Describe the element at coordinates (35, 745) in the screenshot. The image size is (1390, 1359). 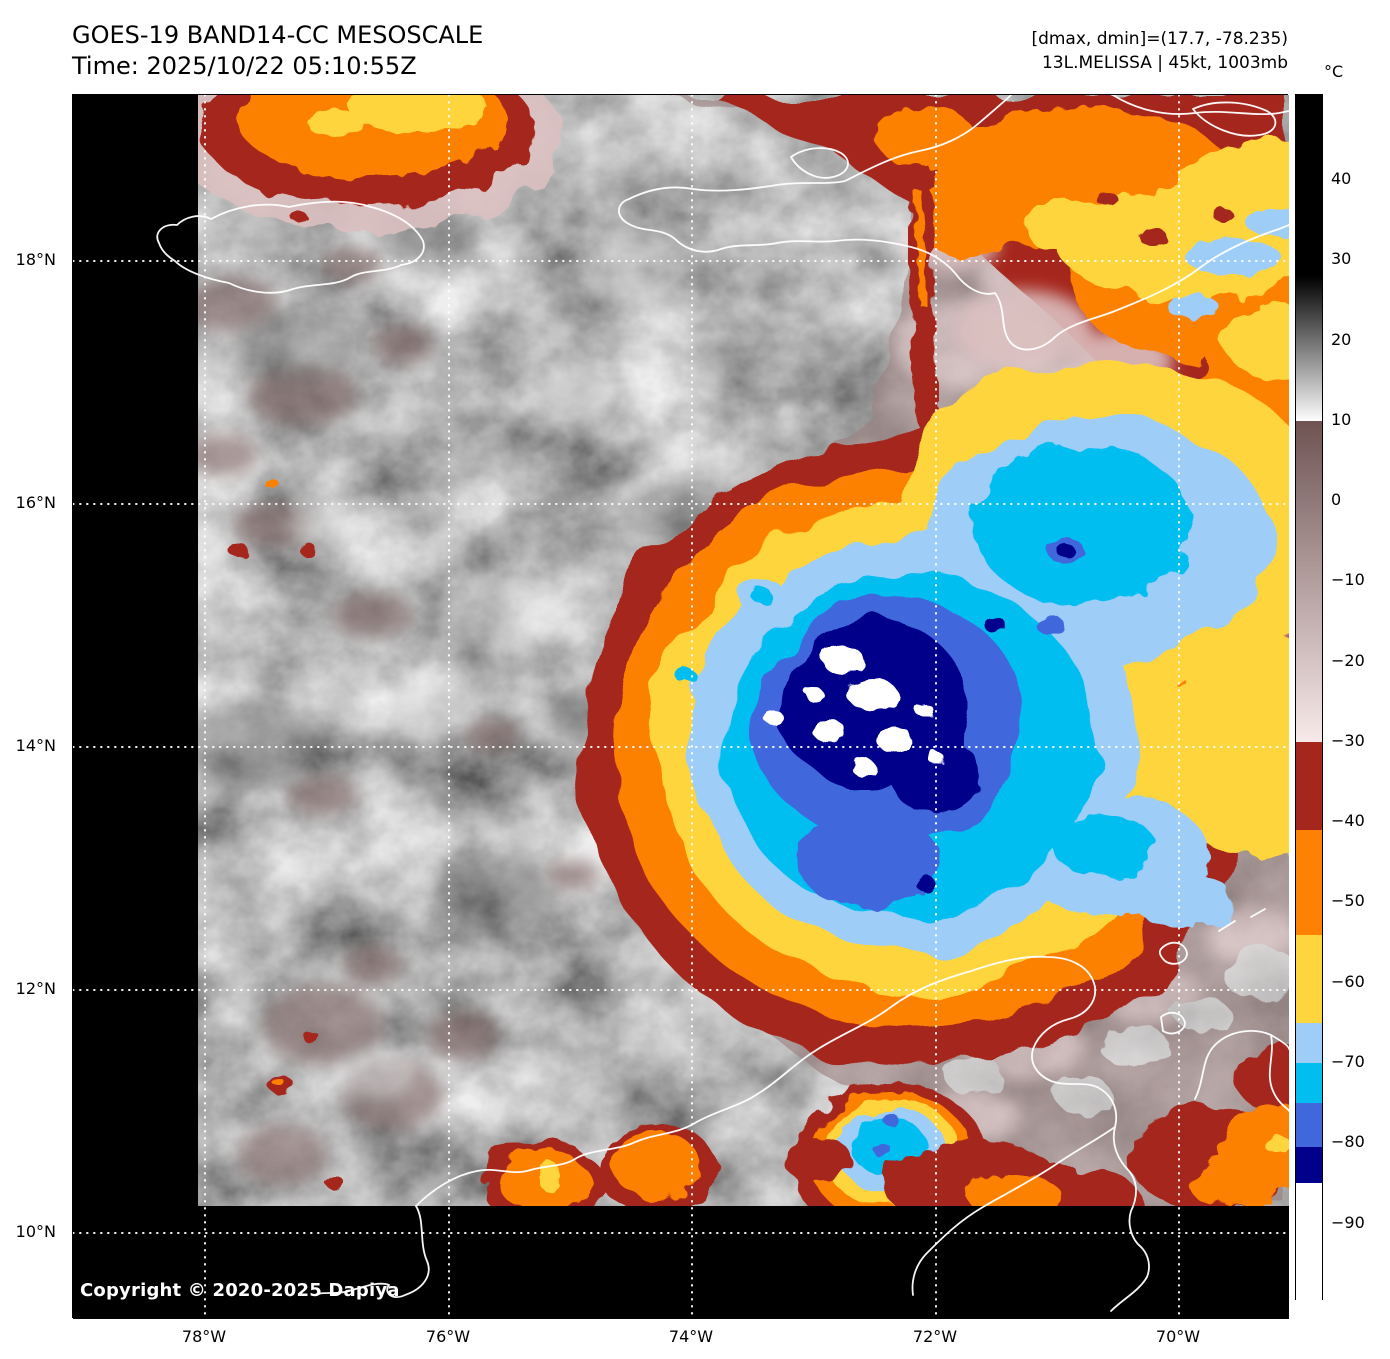
I see `lat-tick-label: 14°N` at that location.